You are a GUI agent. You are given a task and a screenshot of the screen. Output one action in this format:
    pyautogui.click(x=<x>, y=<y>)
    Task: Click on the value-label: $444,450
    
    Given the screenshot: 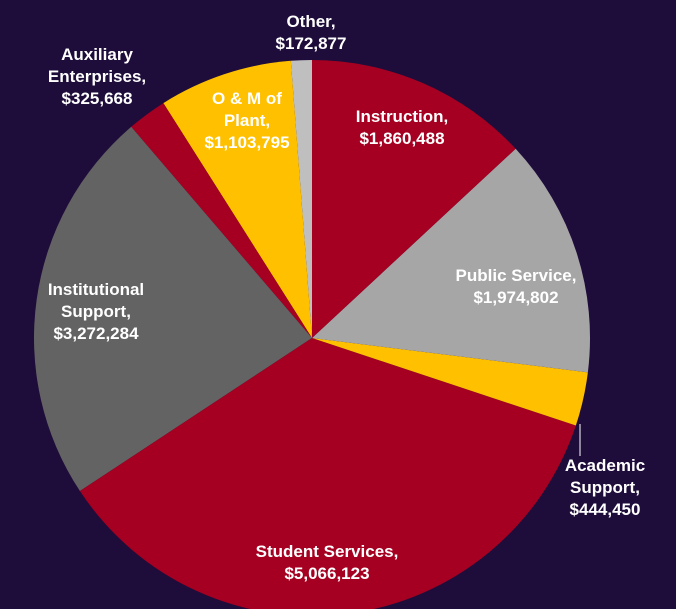 What is the action you would take?
    pyautogui.click(x=605, y=509)
    